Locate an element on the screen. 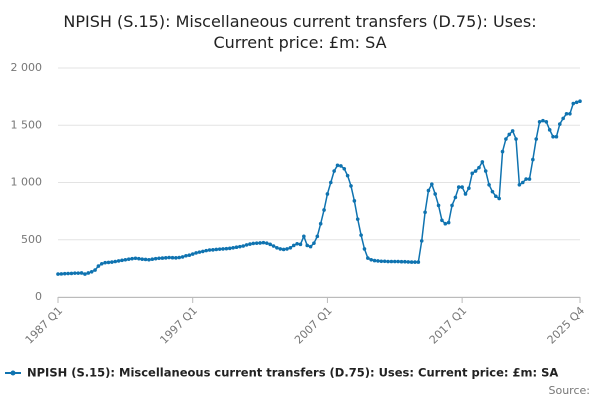 The width and height of the screenshot is (600, 404). x-tick-label: 1997 Q1 is located at coordinates (178, 325).